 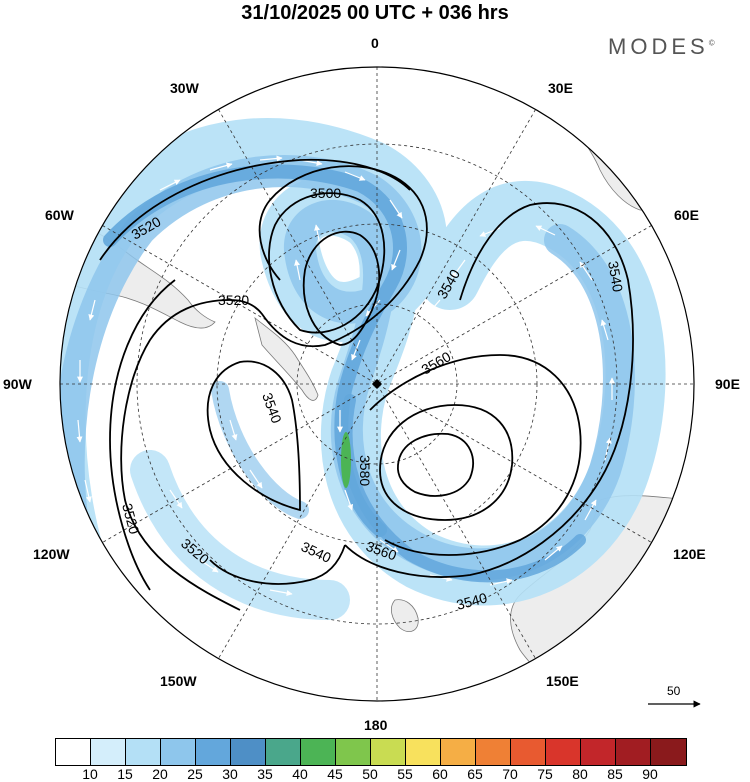 What do you see at coordinates (375, 43) in the screenshot?
I see `lon-label-0: 0` at bounding box center [375, 43].